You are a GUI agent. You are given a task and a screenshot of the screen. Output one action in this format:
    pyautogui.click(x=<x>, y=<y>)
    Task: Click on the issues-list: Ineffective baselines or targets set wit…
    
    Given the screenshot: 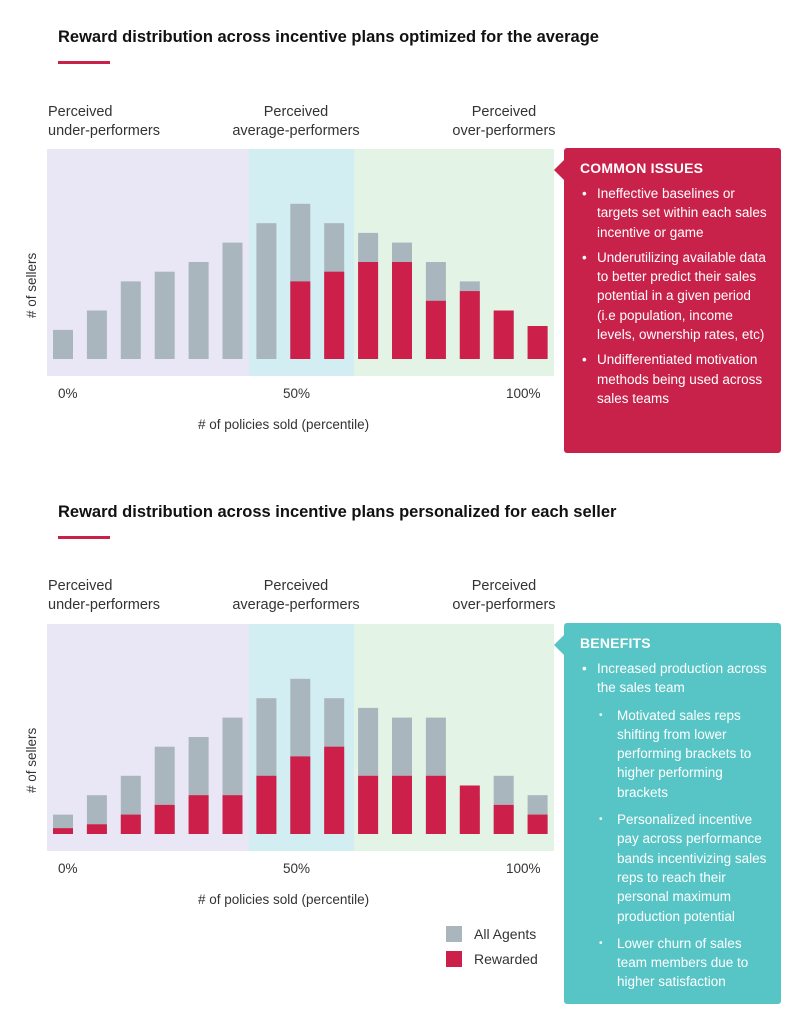 What is the action you would take?
    pyautogui.click(x=675, y=296)
    